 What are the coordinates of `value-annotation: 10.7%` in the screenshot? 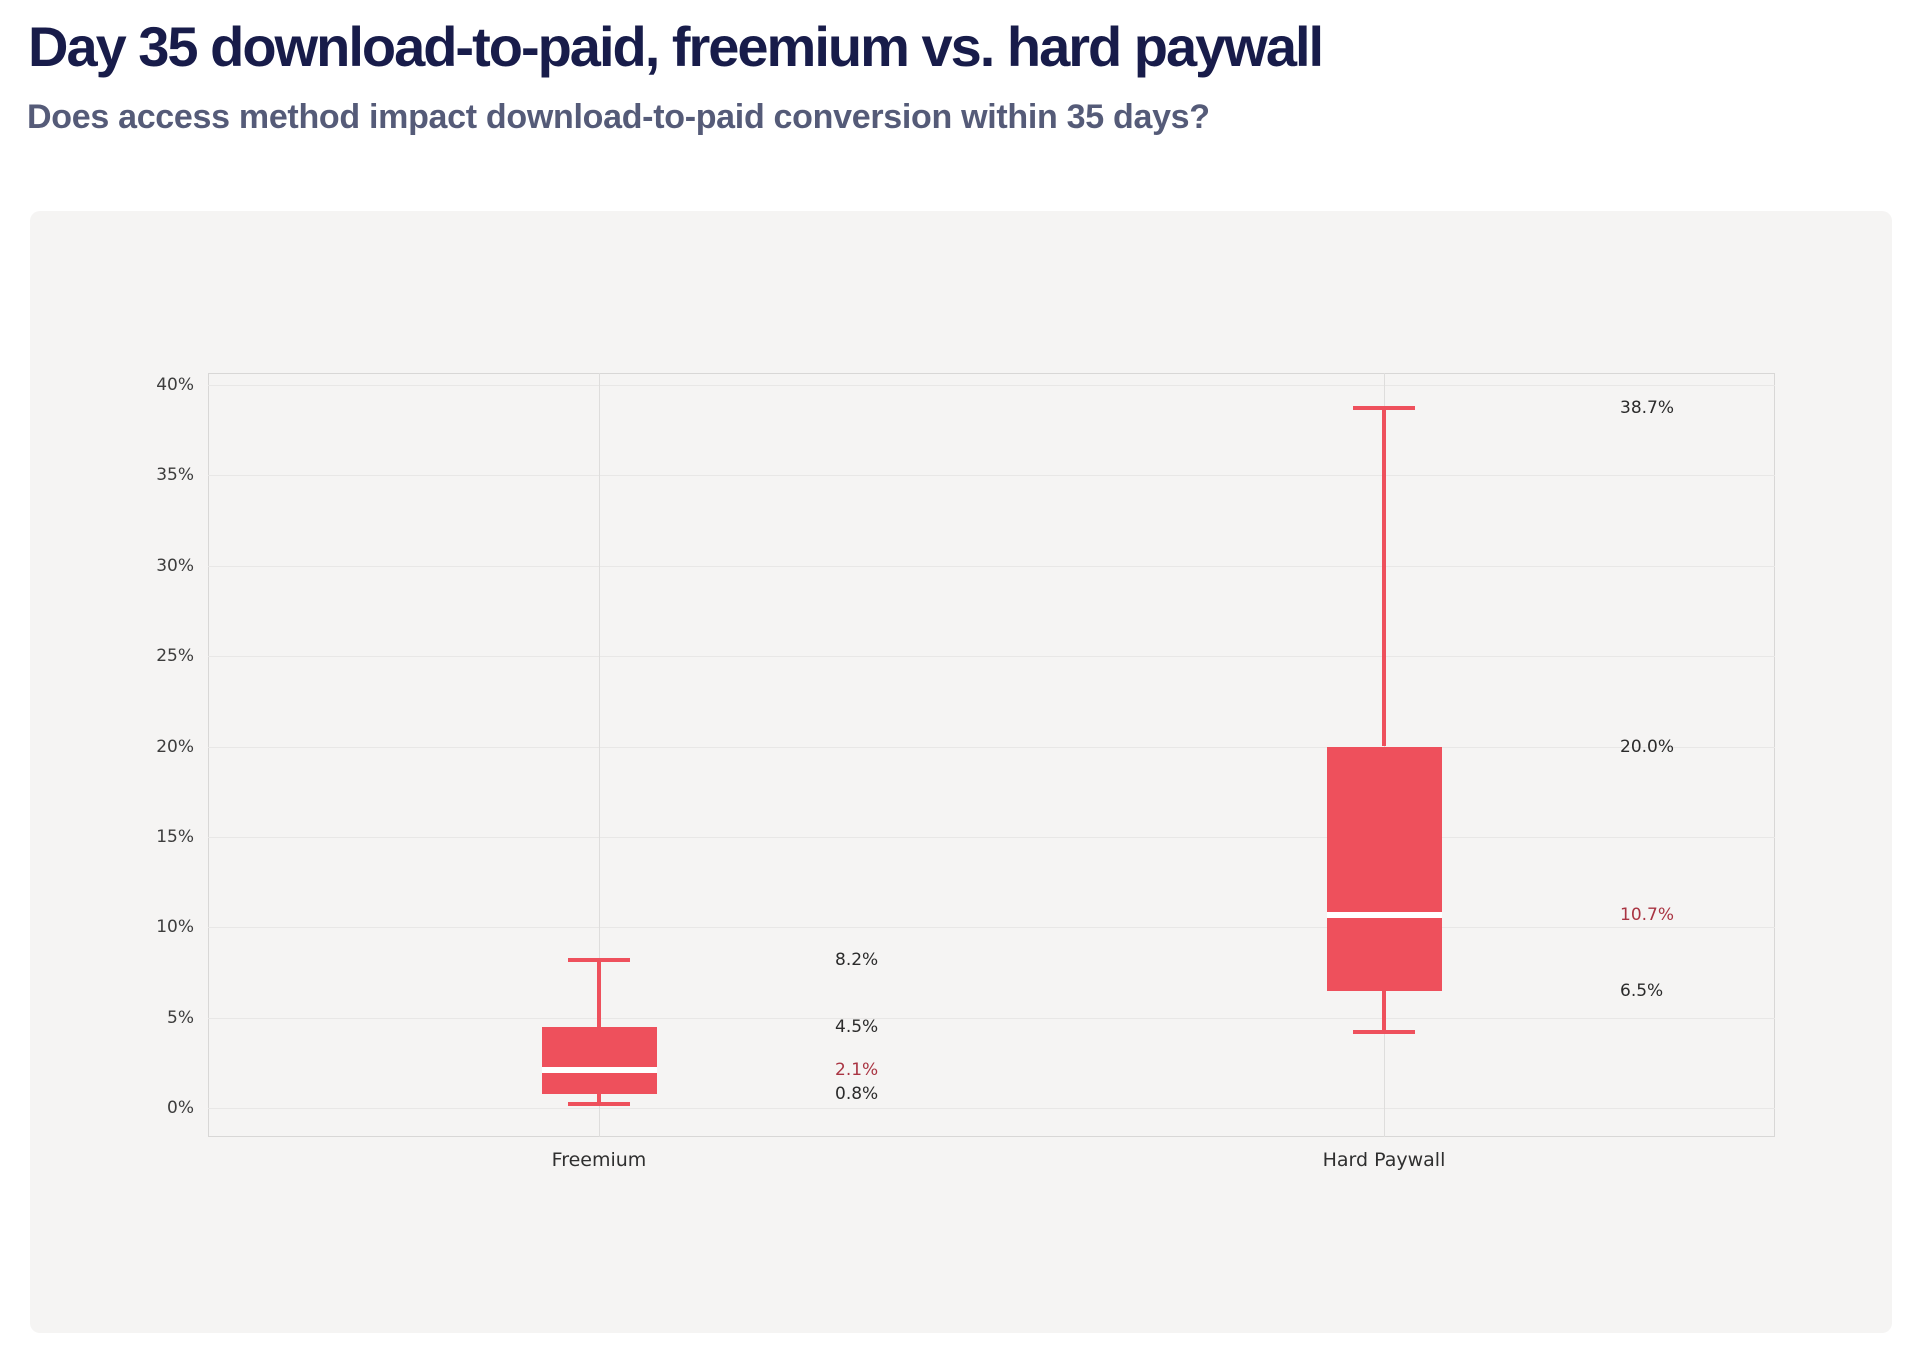 It's located at (1647, 914).